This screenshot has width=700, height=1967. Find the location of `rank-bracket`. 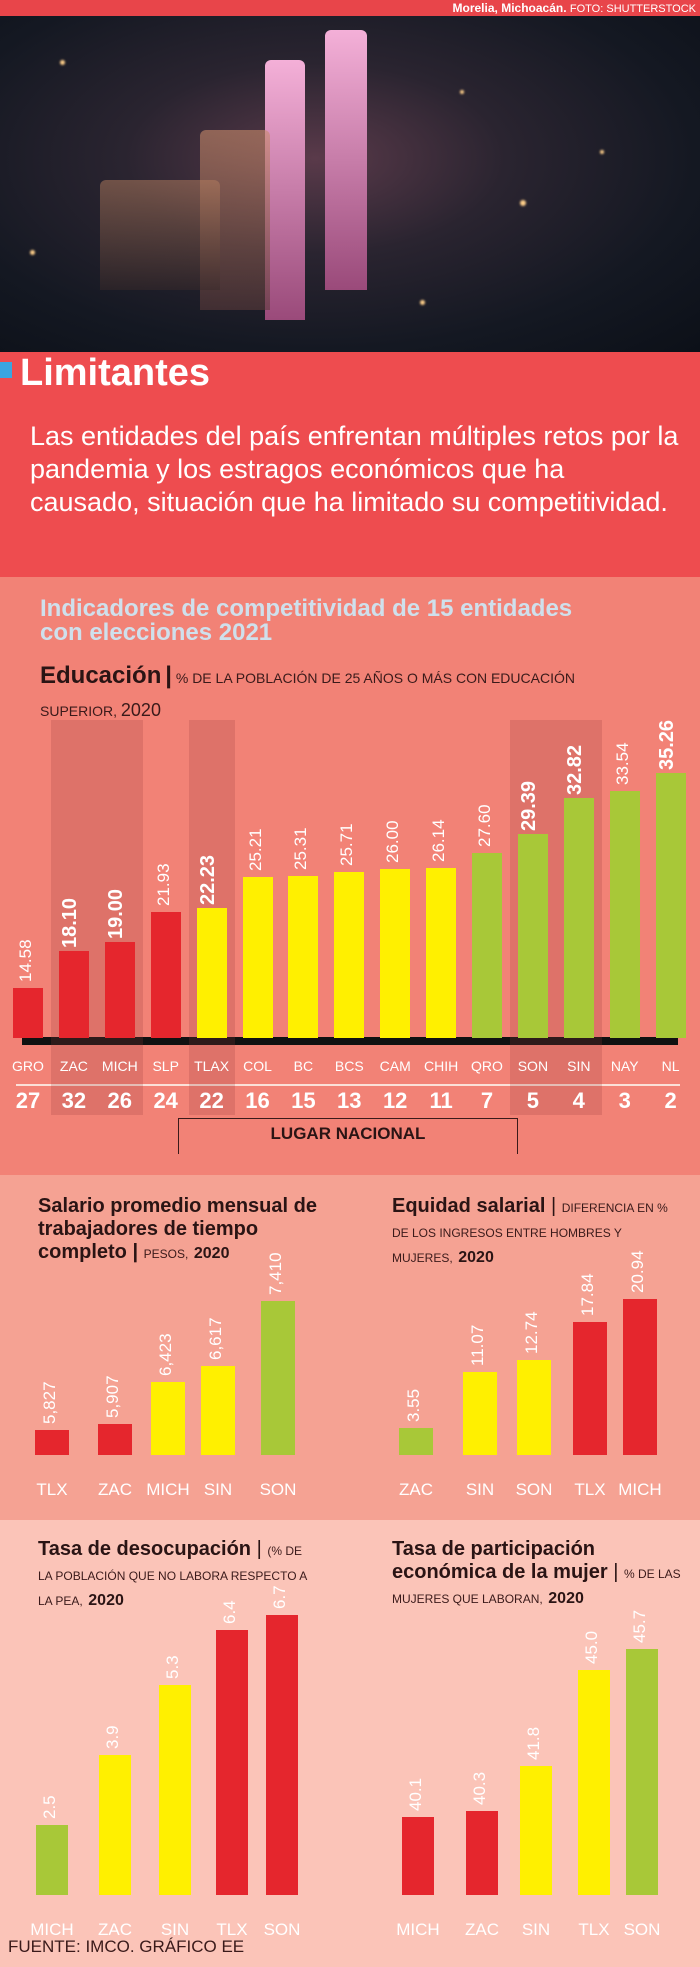

rank-bracket is located at coordinates (348, 1136).